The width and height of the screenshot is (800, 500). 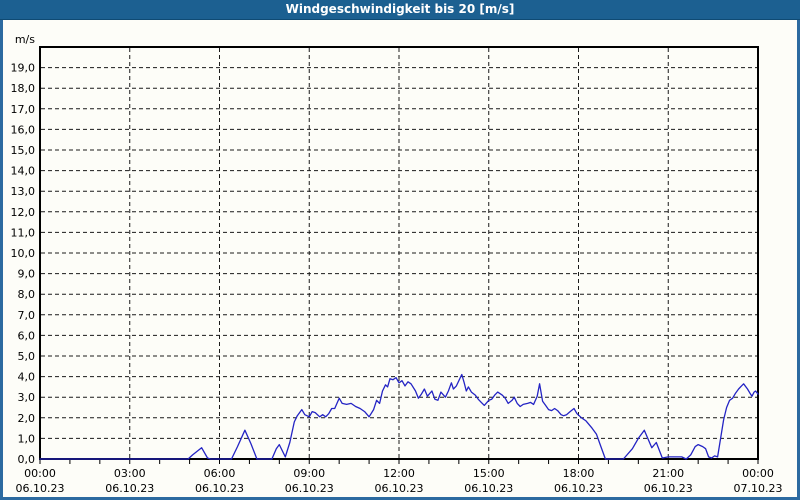 What do you see at coordinates (489, 473) in the screenshot?
I see `x-tick-time-label: 15:00` at bounding box center [489, 473].